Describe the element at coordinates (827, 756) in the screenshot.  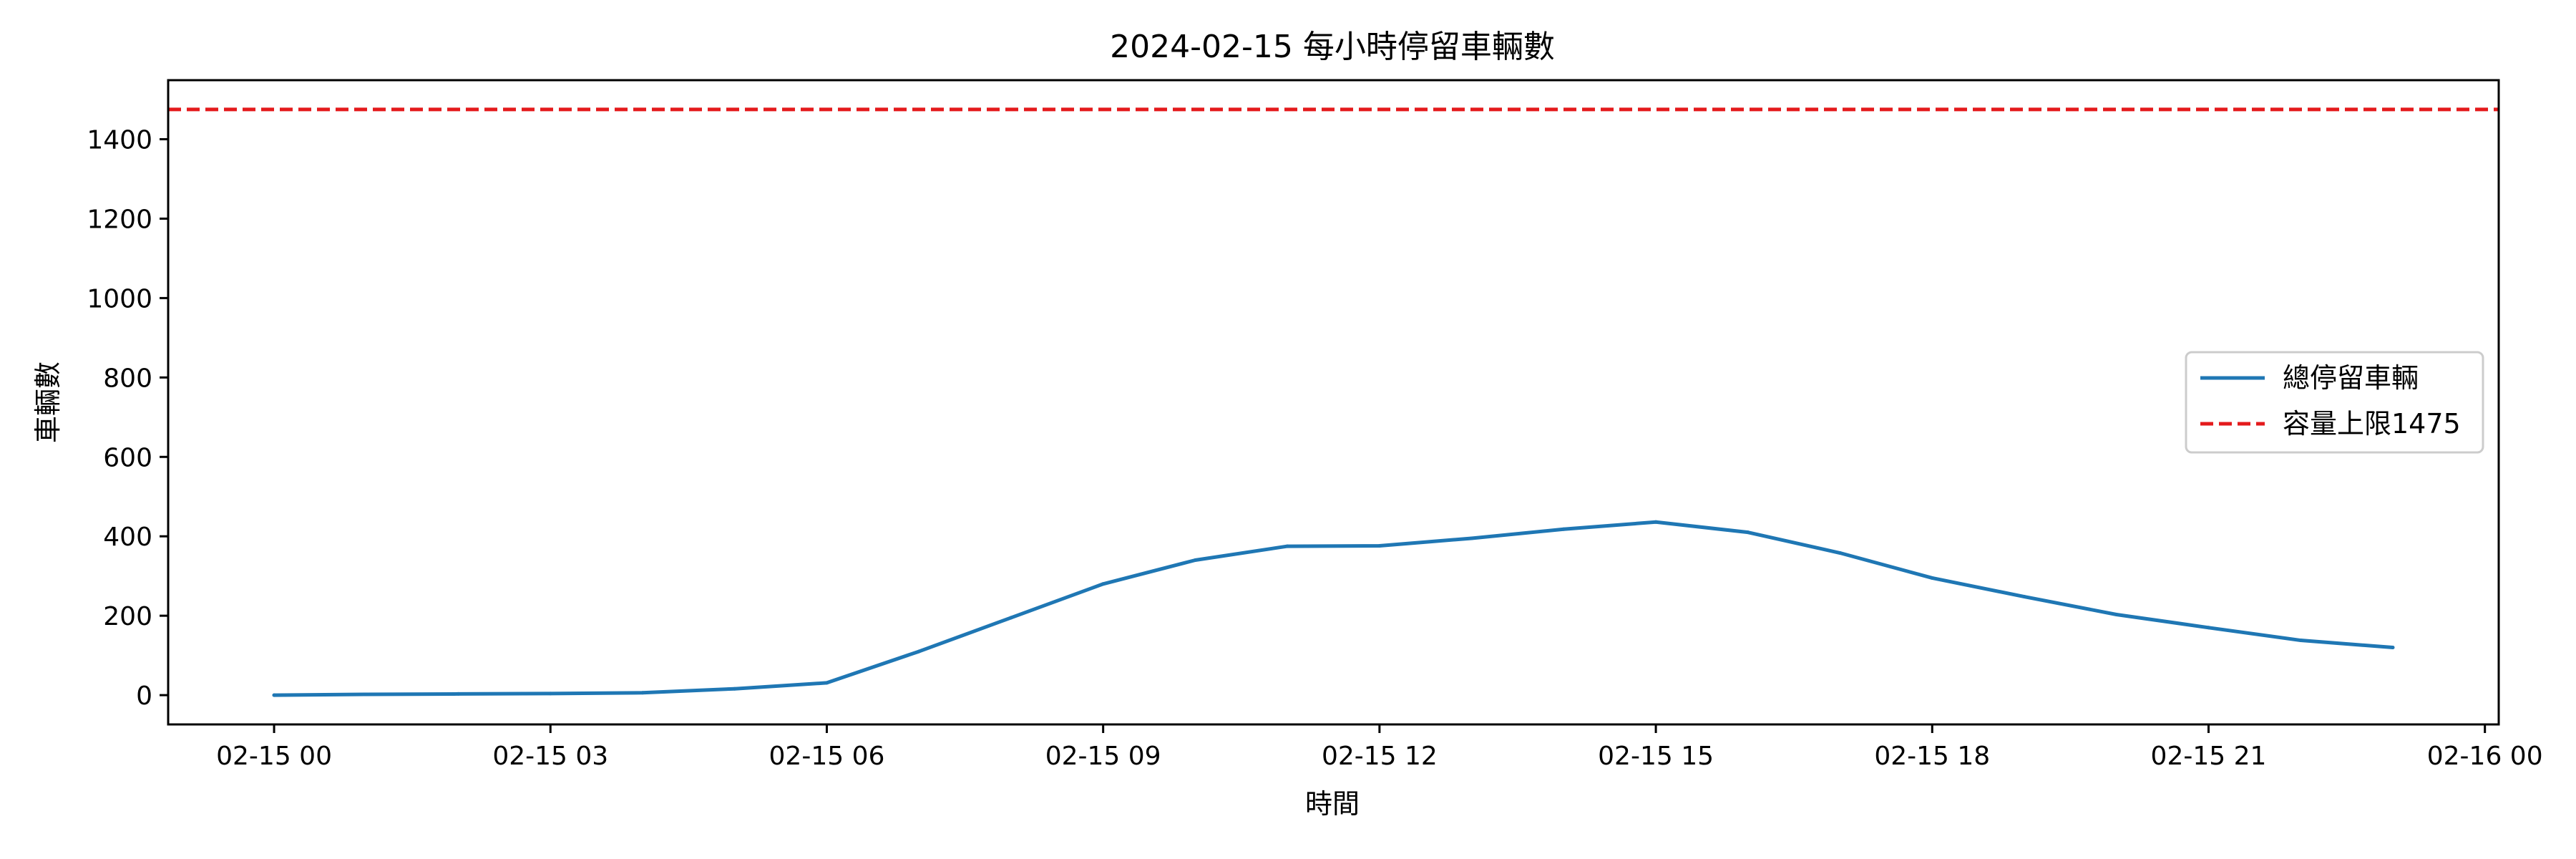
I see `x-tick-label: 02-15 06` at that location.